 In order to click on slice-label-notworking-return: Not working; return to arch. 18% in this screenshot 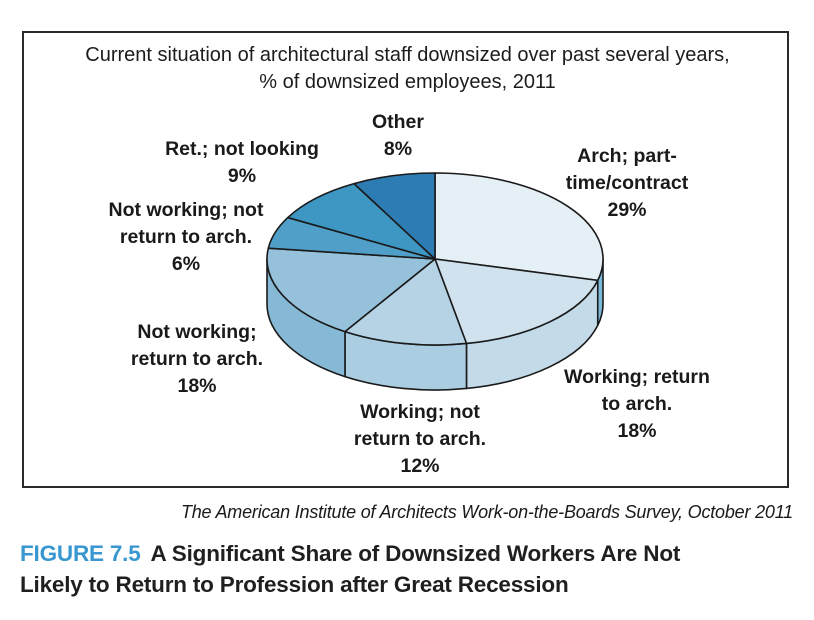, I will do `click(197, 359)`.